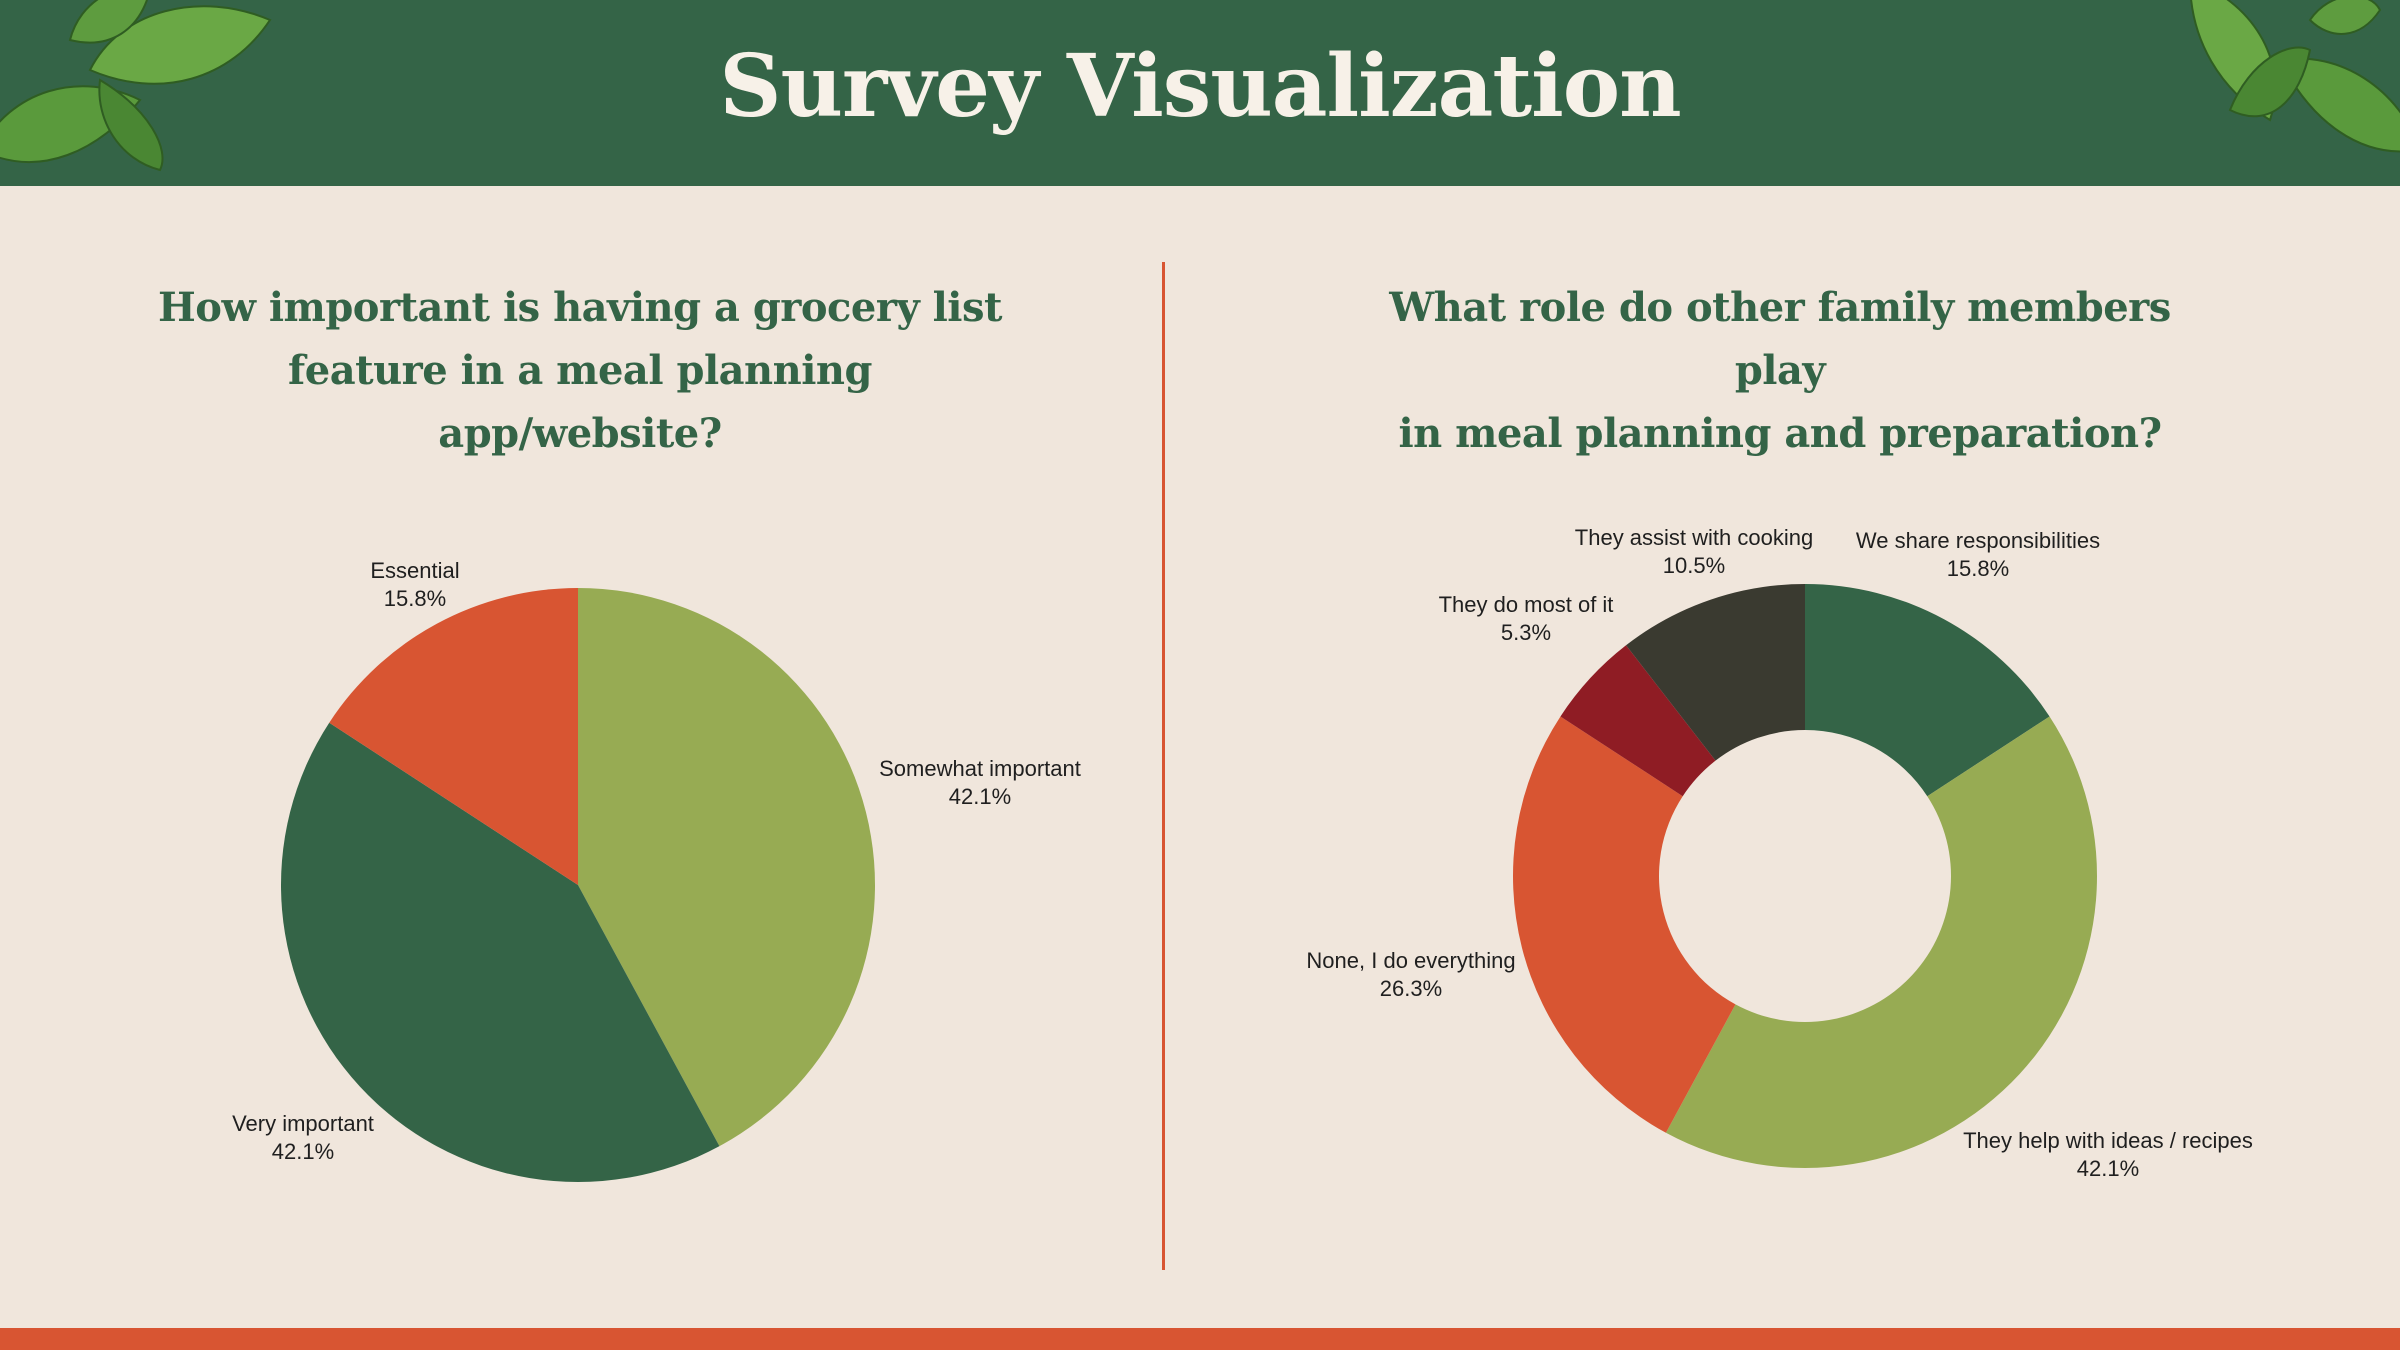 The width and height of the screenshot is (2400, 1350). What do you see at coordinates (2295, 76) in the screenshot?
I see `basil-leaves-right-icon` at bounding box center [2295, 76].